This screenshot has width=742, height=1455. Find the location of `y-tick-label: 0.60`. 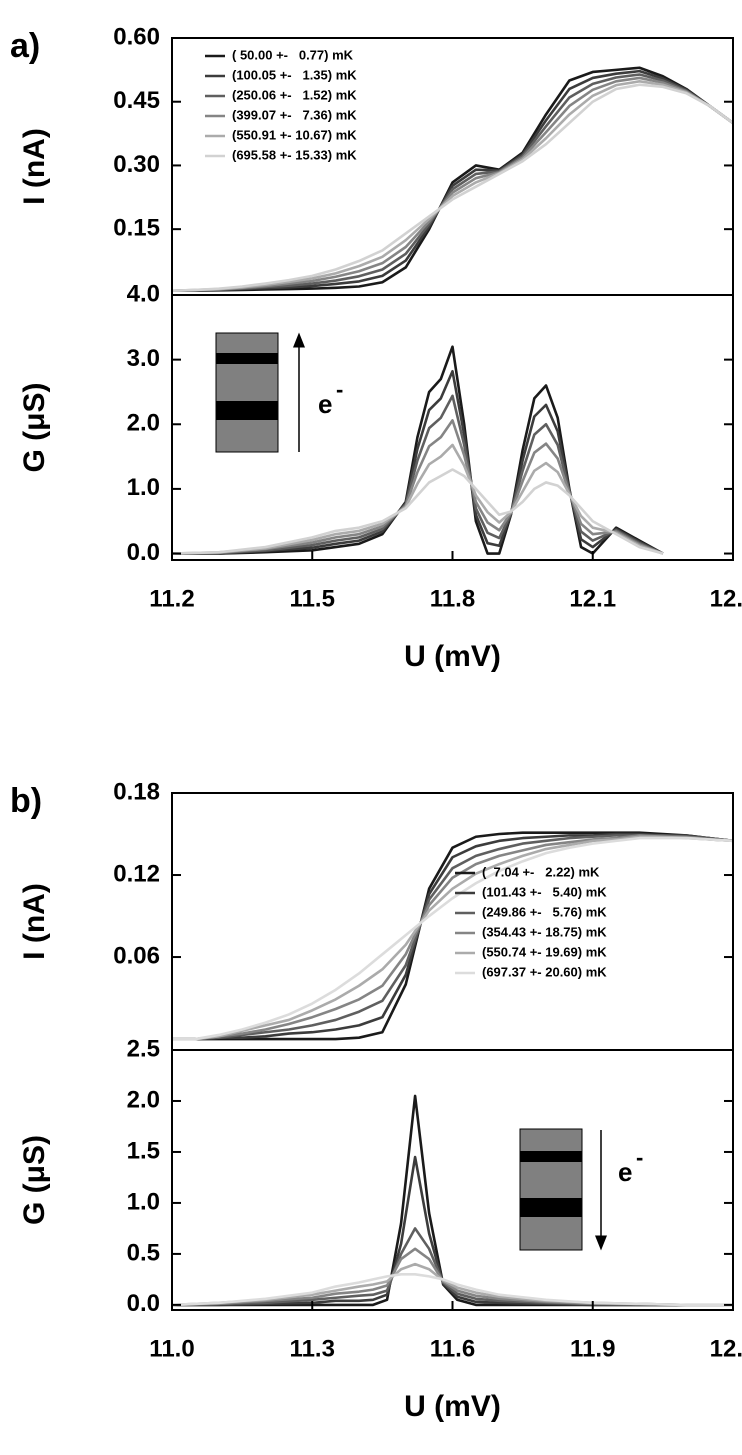

y-tick-label: 0.60 is located at coordinates (136, 36).